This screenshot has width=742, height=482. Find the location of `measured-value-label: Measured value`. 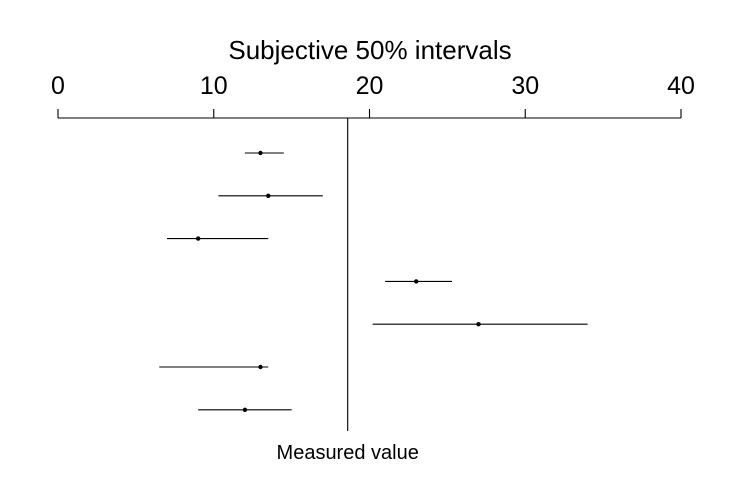

measured-value-label: Measured value is located at coordinates (348, 453).